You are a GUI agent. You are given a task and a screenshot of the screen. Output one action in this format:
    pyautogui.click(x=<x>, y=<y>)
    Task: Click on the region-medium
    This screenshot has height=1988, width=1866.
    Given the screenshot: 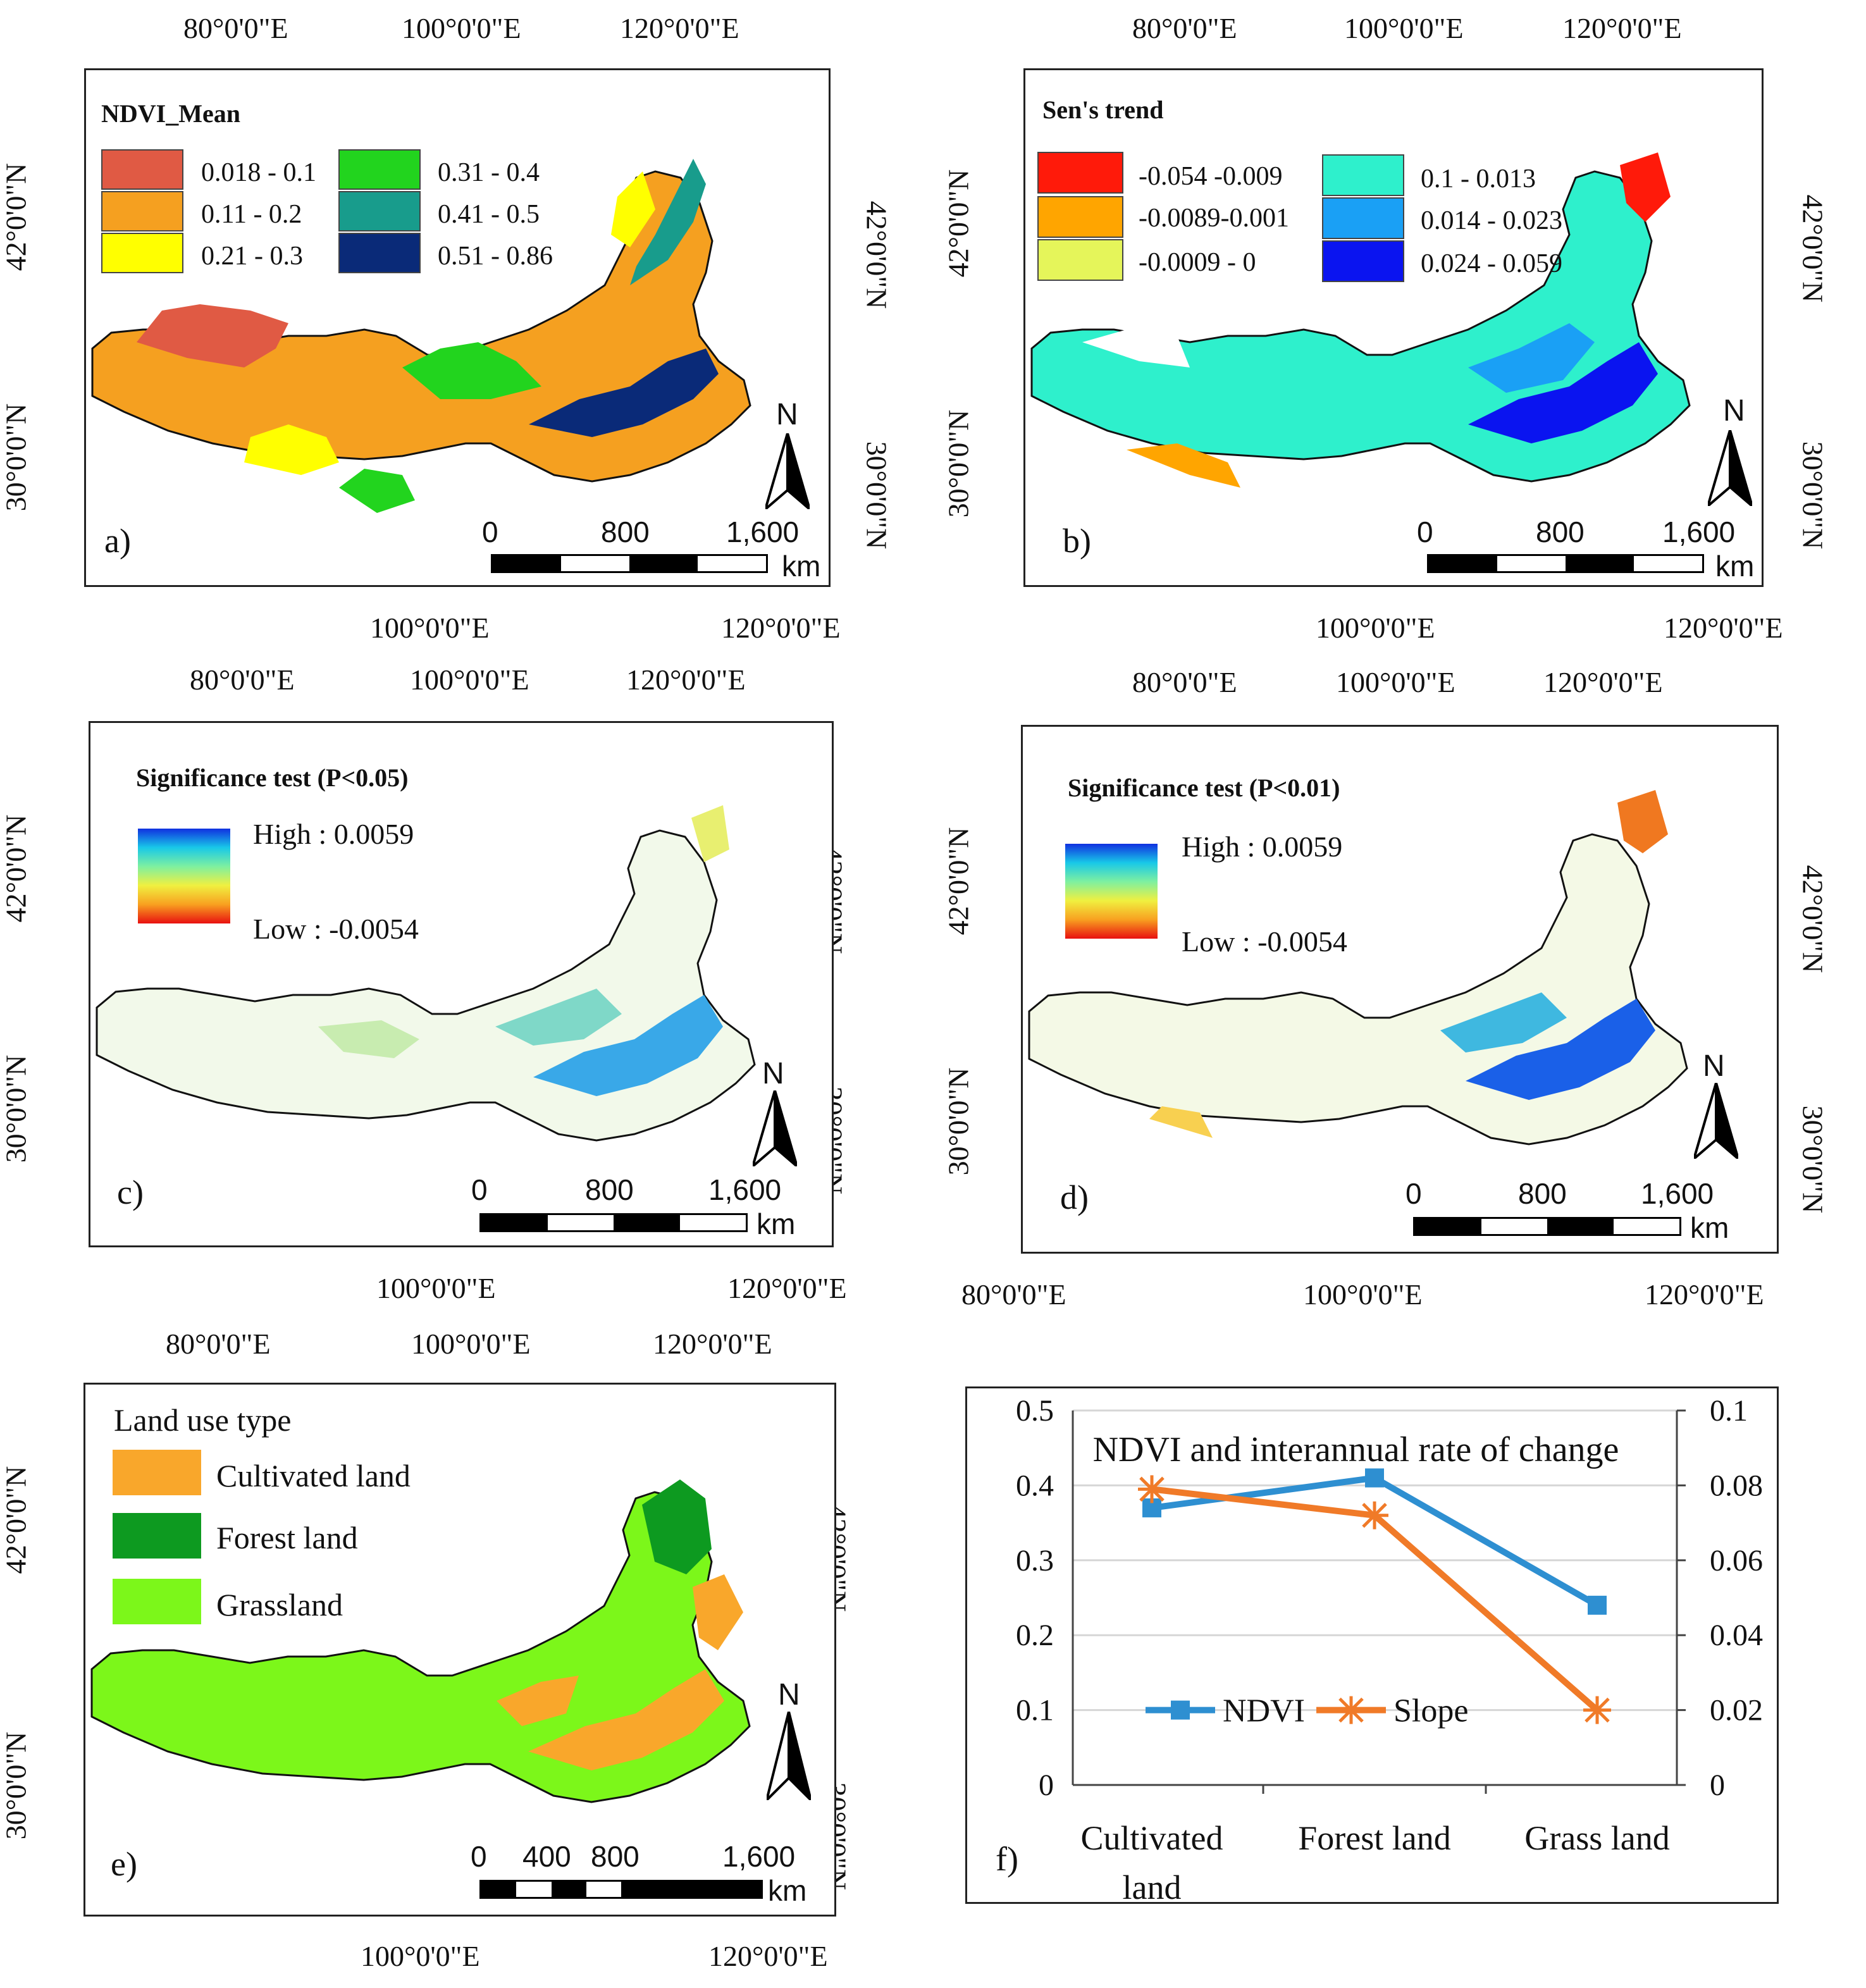 What is the action you would take?
    pyautogui.click(x=1503, y=1022)
    